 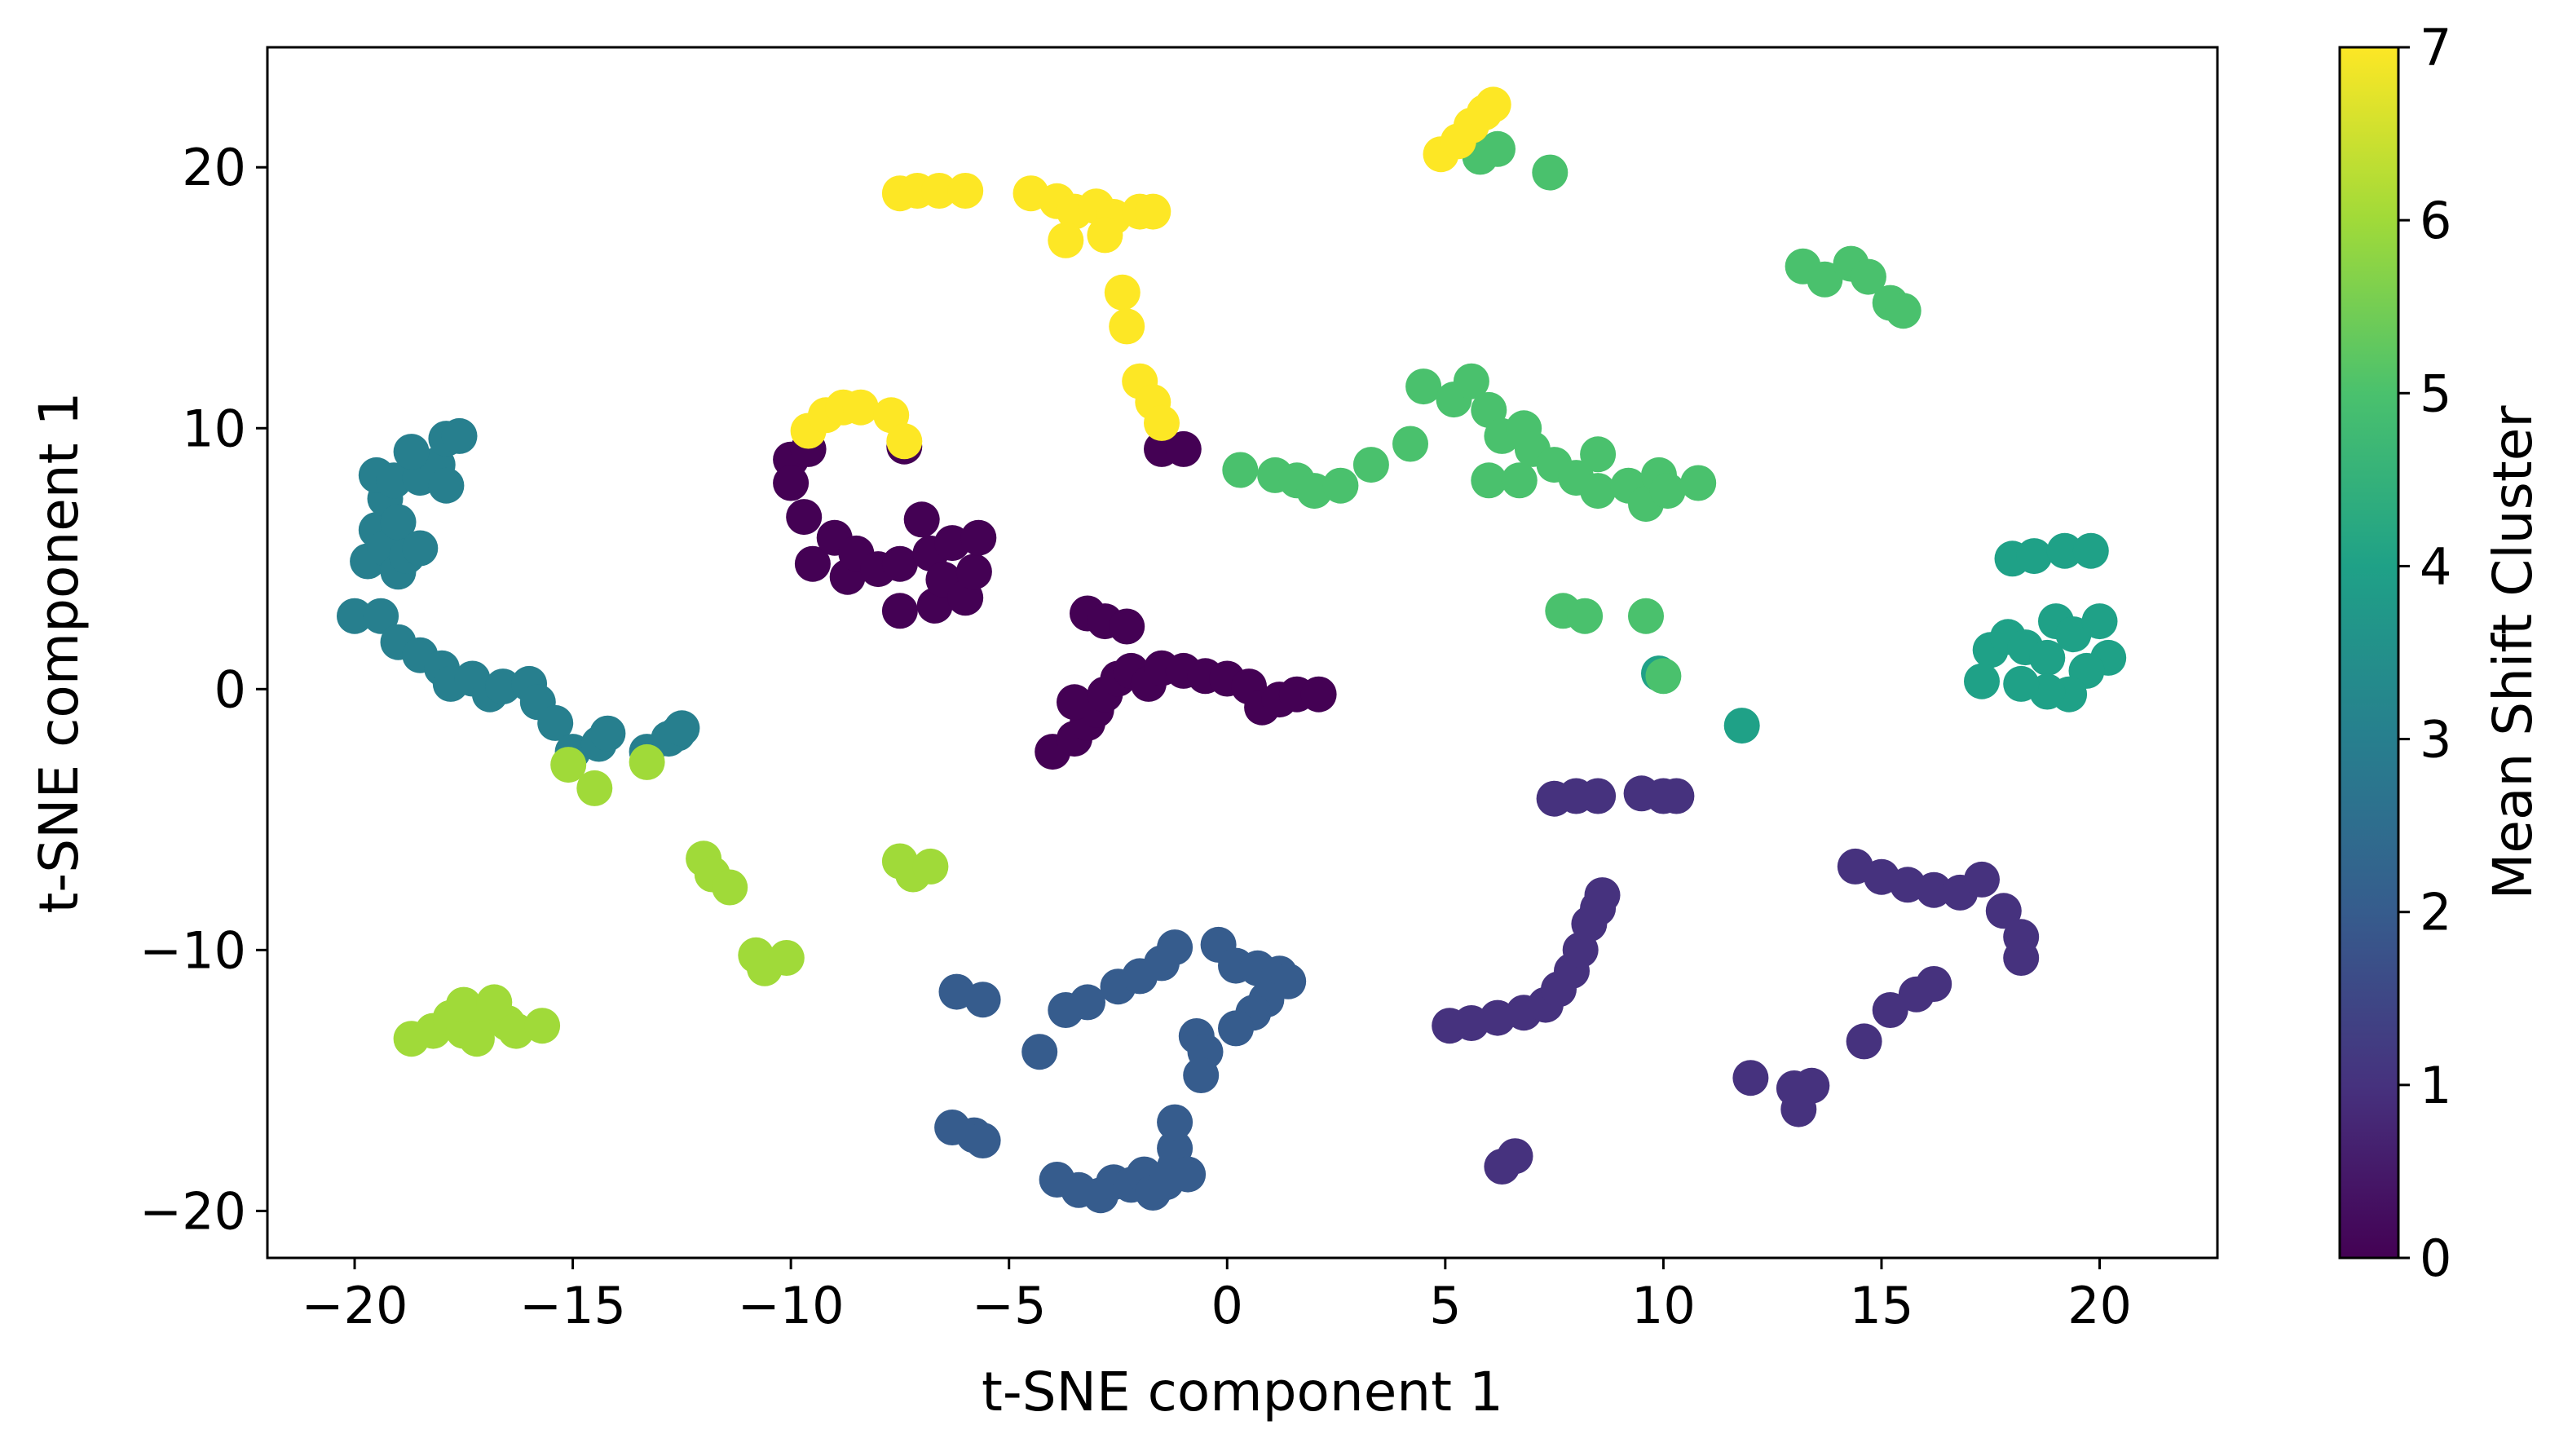 I want to click on y-tick-label: 10, so click(x=214, y=429).